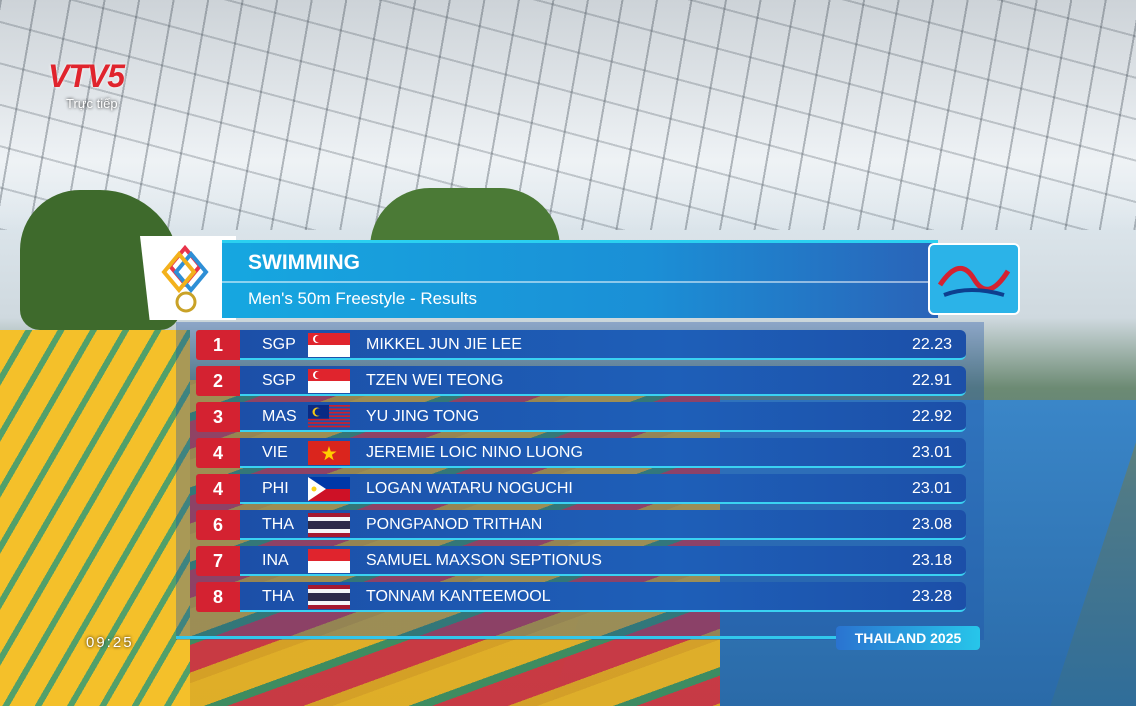 The image size is (1136, 706). What do you see at coordinates (444, 344) in the screenshot?
I see `athlete-name: MIKKEL JUN JIE LEE` at bounding box center [444, 344].